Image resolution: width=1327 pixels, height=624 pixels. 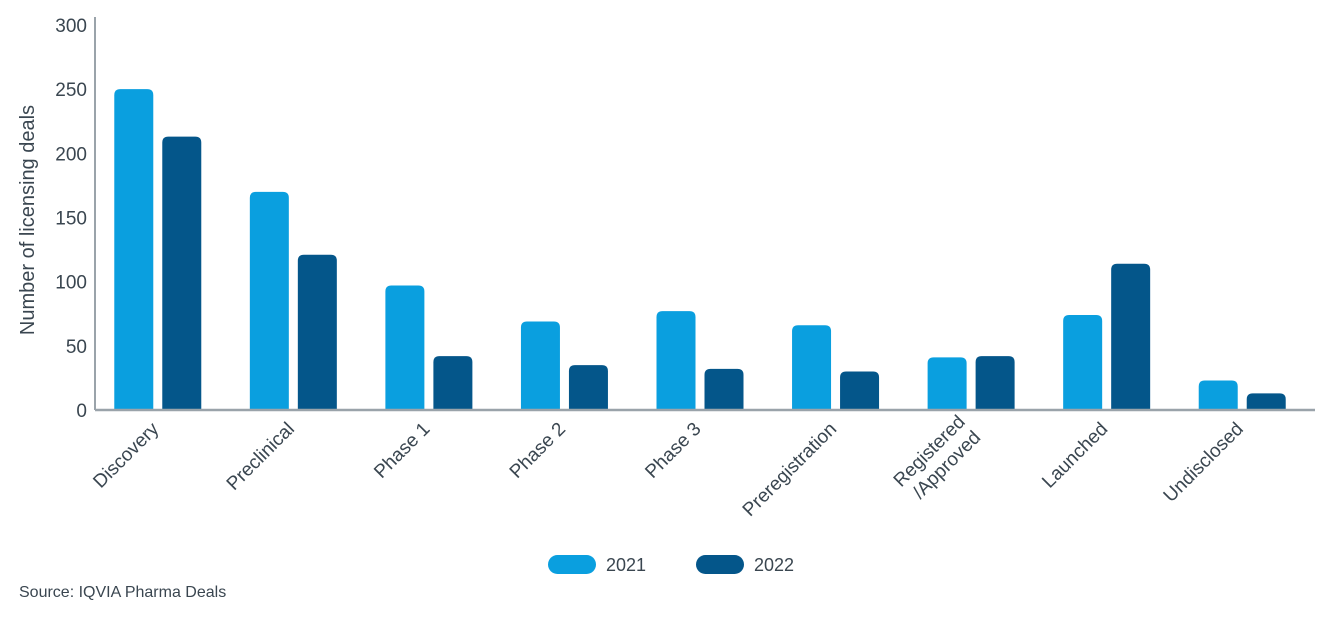 What do you see at coordinates (720, 564) in the screenshot?
I see `legend-swatch-2022` at bounding box center [720, 564].